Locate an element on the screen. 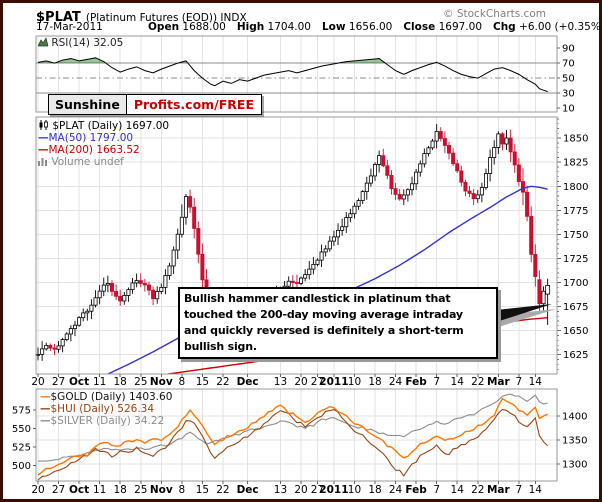 This screenshot has height=502, width=602. badge-left-label: Sunshine is located at coordinates (88, 104).